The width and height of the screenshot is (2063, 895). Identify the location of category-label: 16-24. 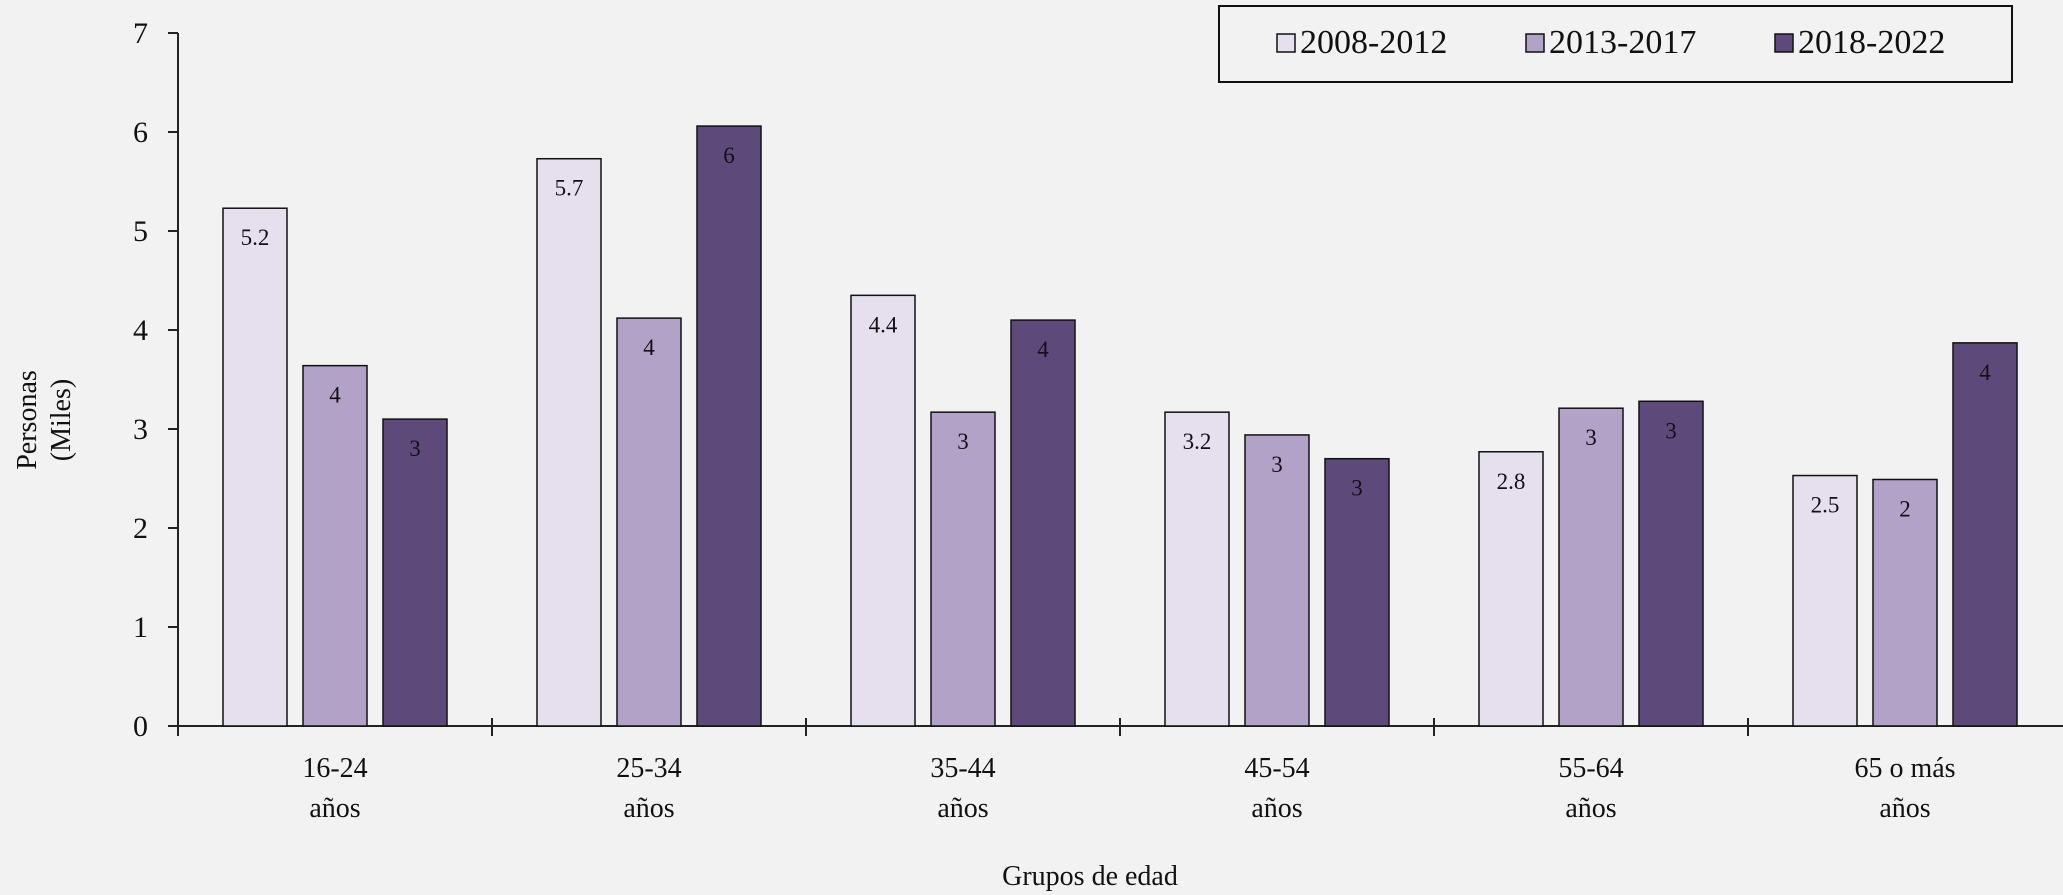
(334, 768).